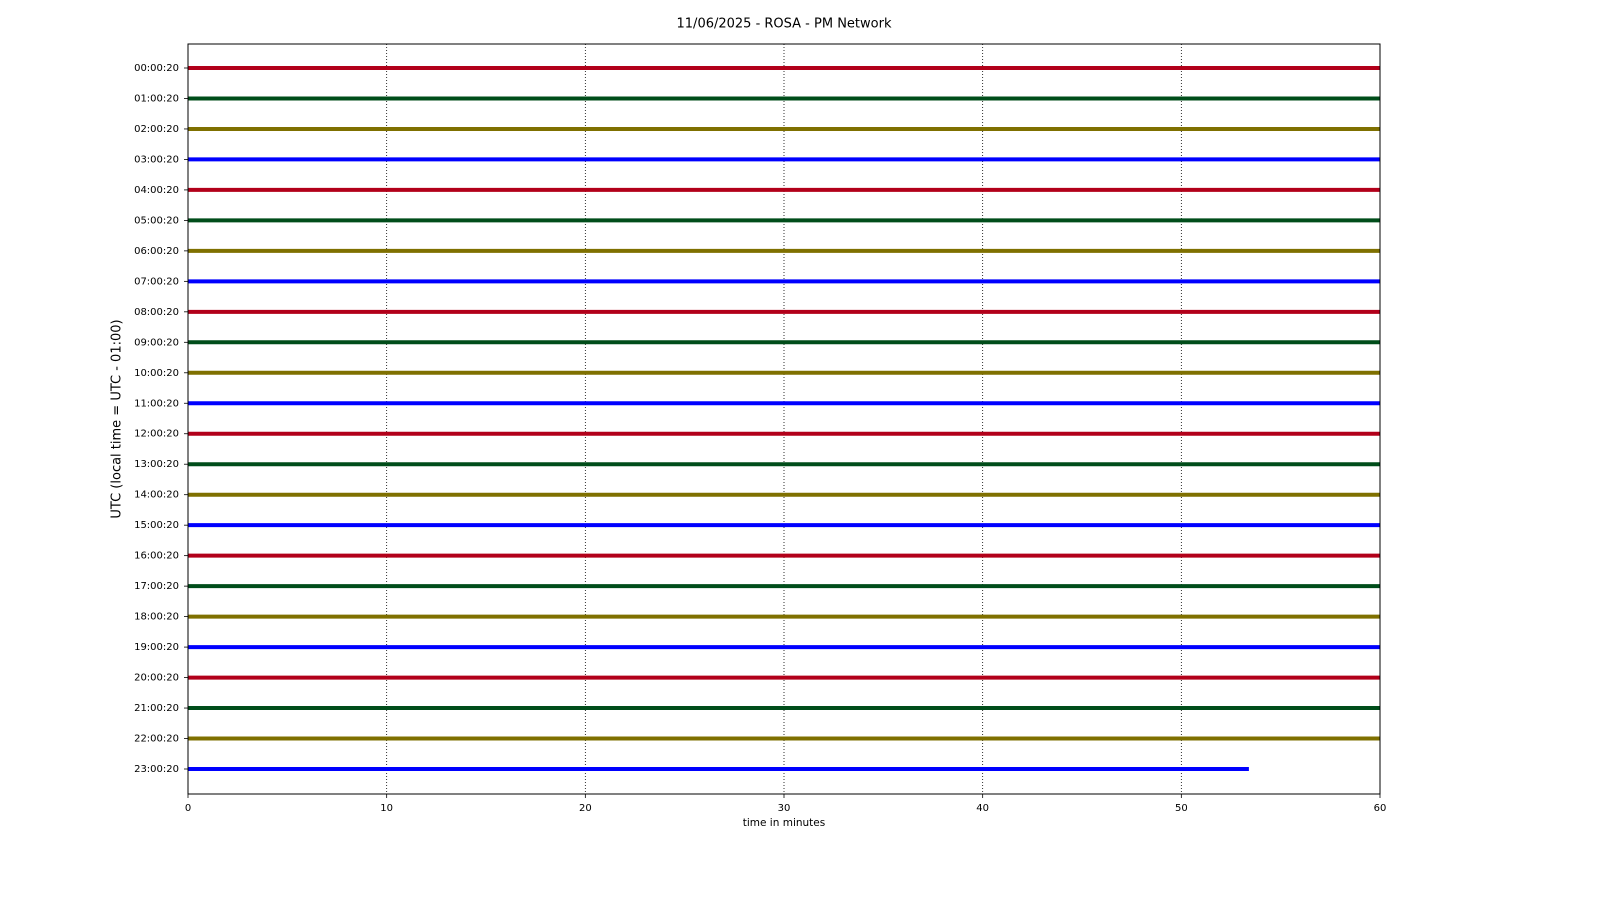  What do you see at coordinates (156, 495) in the screenshot?
I see `y-tick-label: 14:00:20` at bounding box center [156, 495].